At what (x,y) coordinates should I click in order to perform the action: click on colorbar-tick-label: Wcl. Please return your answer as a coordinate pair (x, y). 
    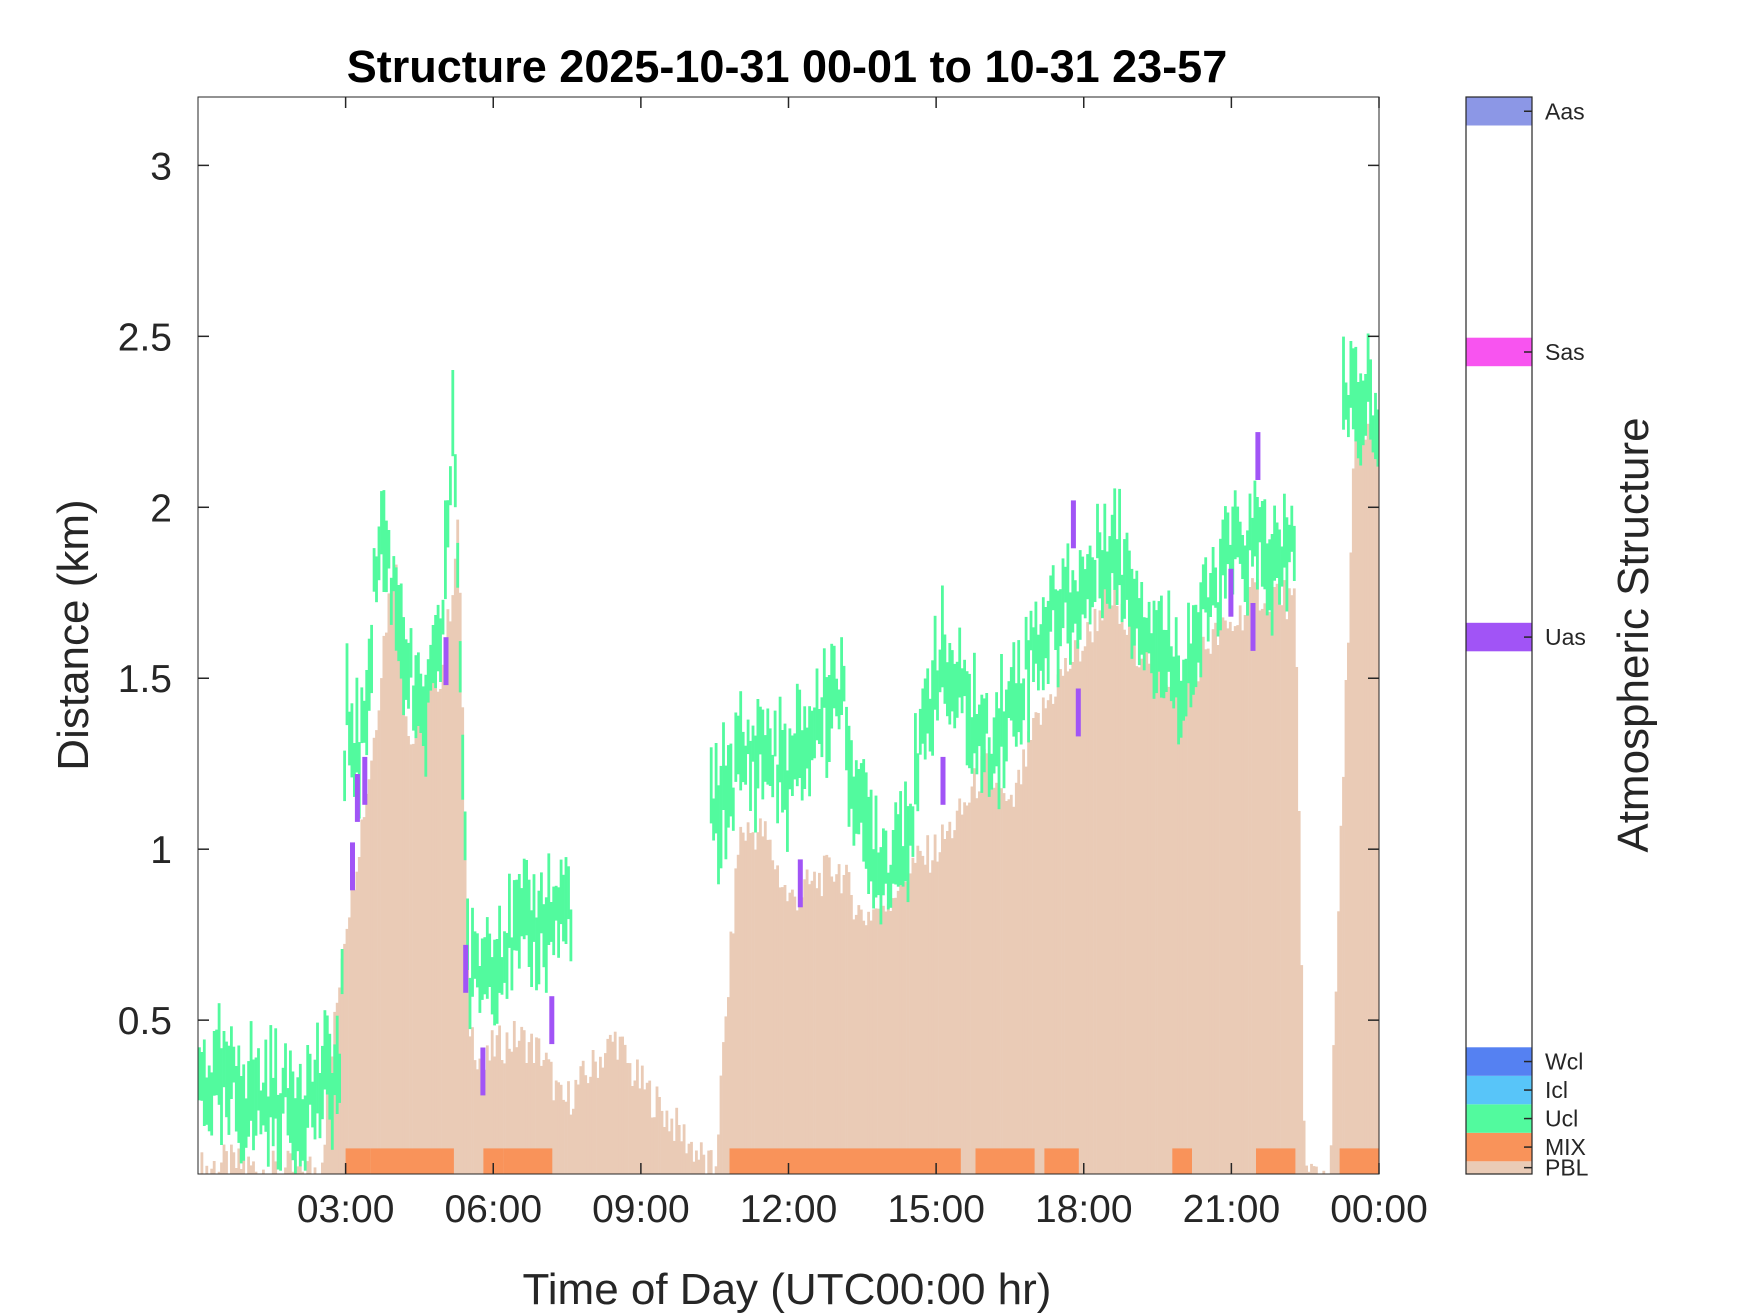
    Looking at the image, I should click on (1564, 1062).